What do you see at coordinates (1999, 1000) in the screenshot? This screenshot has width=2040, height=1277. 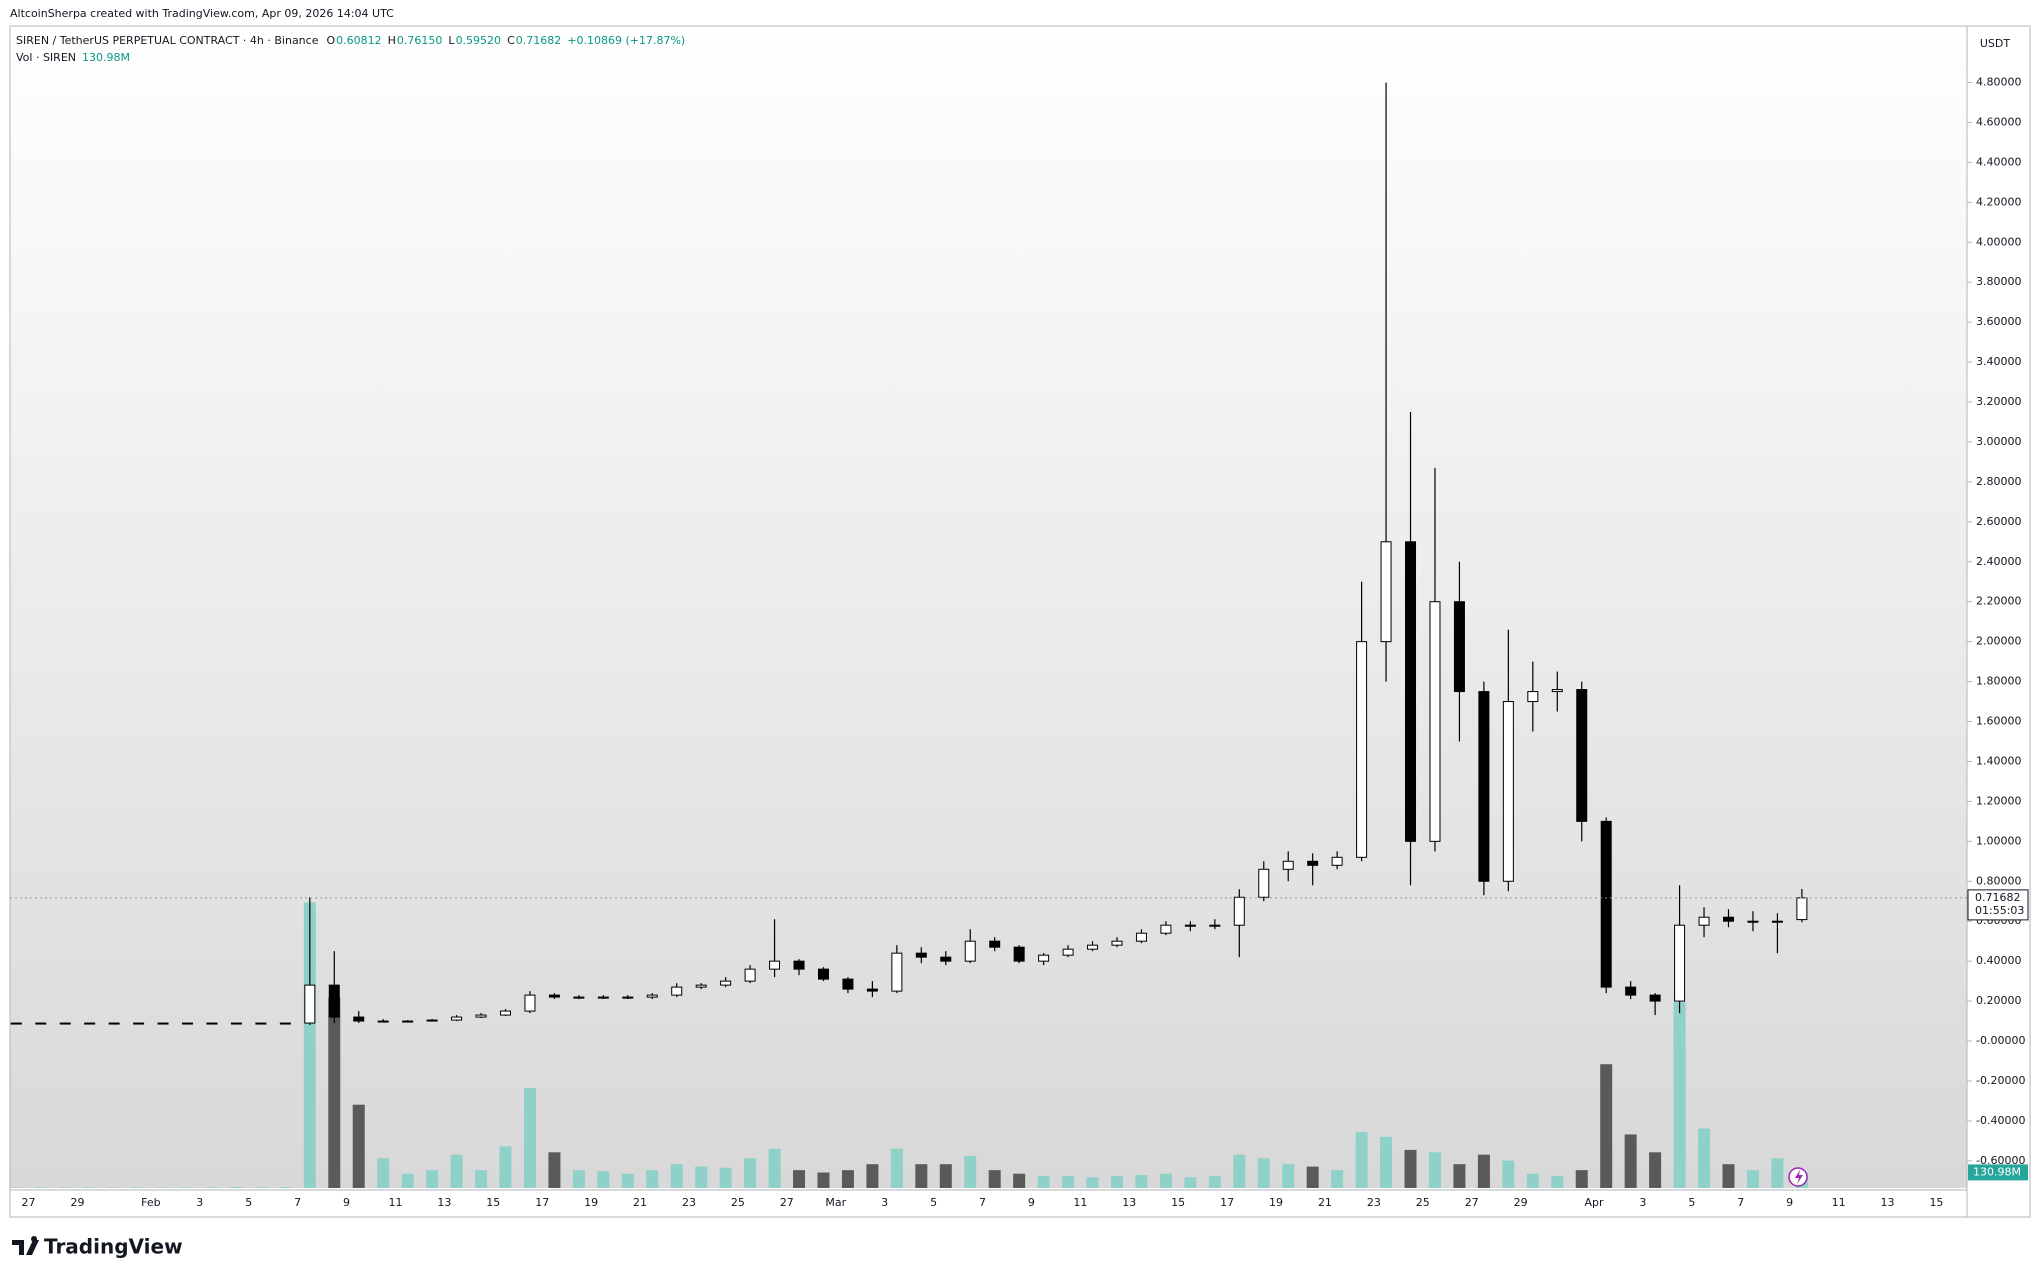 I see `y-tick-label: 0.20000` at bounding box center [1999, 1000].